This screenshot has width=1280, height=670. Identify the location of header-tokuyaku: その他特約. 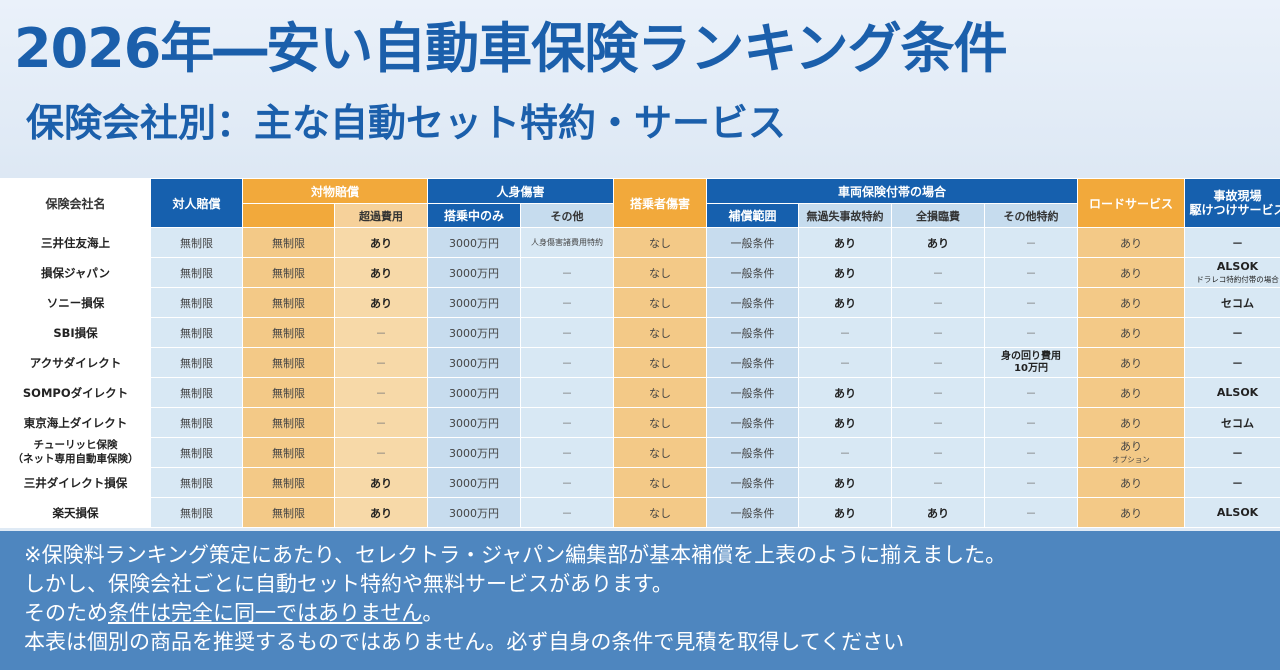
(1031, 215).